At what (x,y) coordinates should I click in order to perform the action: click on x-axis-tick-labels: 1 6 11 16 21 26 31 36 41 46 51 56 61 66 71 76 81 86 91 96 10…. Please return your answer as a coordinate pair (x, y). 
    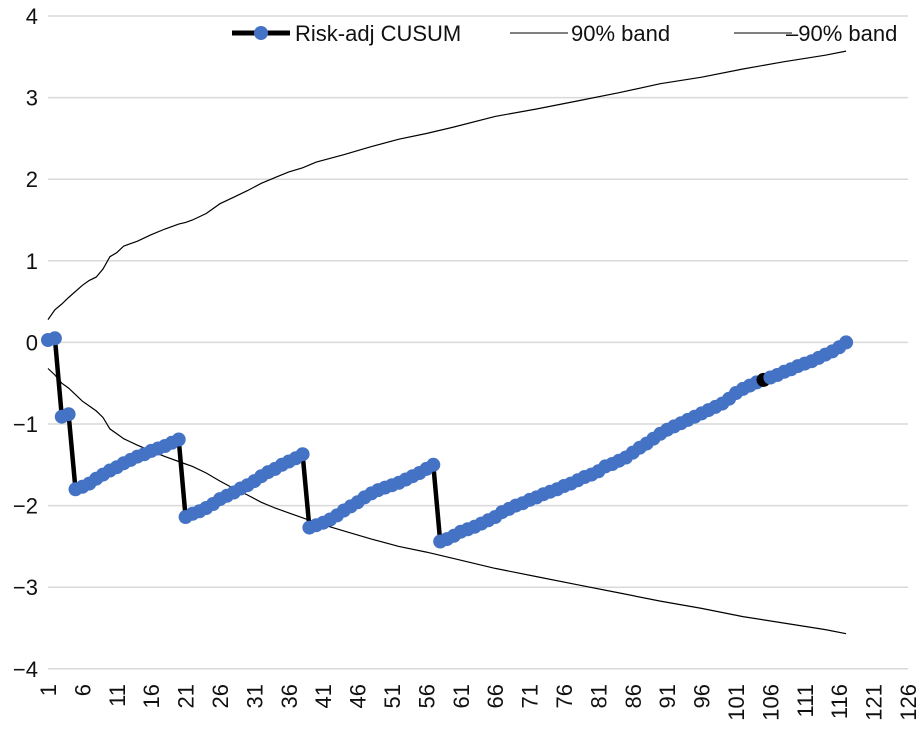
    Looking at the image, I should click on (478, 702).